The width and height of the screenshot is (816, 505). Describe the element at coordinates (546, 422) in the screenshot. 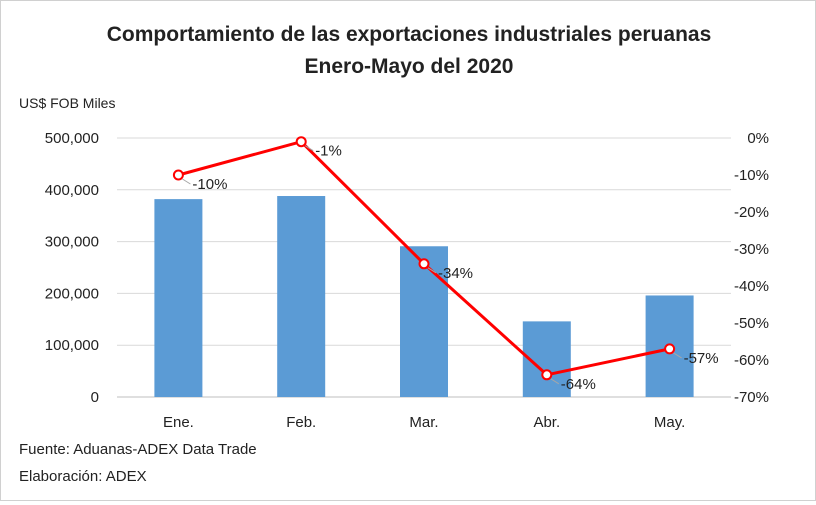

I see `x-axis-tick-label: Abr.` at that location.